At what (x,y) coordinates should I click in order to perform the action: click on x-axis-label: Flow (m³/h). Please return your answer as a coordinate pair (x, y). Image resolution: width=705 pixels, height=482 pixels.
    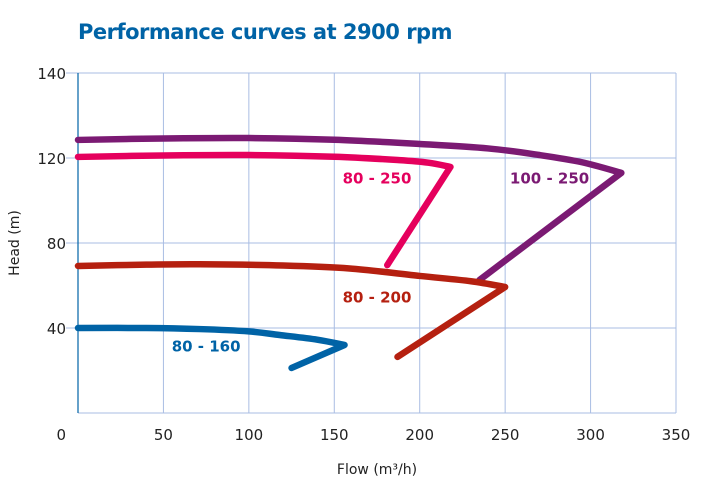
    Looking at the image, I should click on (377, 470).